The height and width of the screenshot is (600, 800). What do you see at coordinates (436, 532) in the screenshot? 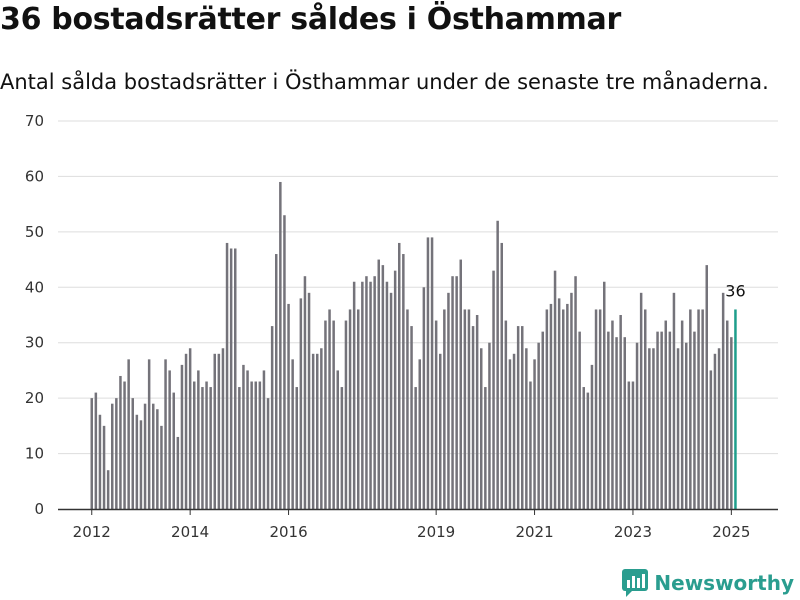
I see `x-tick-label: 2019` at bounding box center [436, 532].